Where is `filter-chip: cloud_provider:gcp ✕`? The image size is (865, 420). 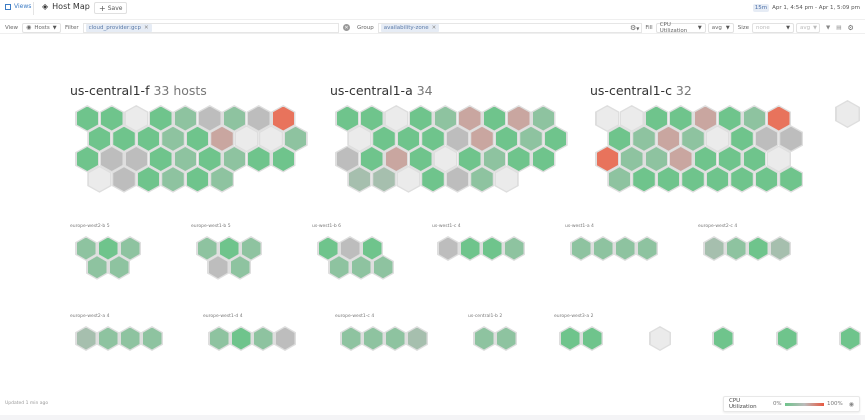
filter-chip: cloud_provider:gcp ✕ is located at coordinates (118, 27).